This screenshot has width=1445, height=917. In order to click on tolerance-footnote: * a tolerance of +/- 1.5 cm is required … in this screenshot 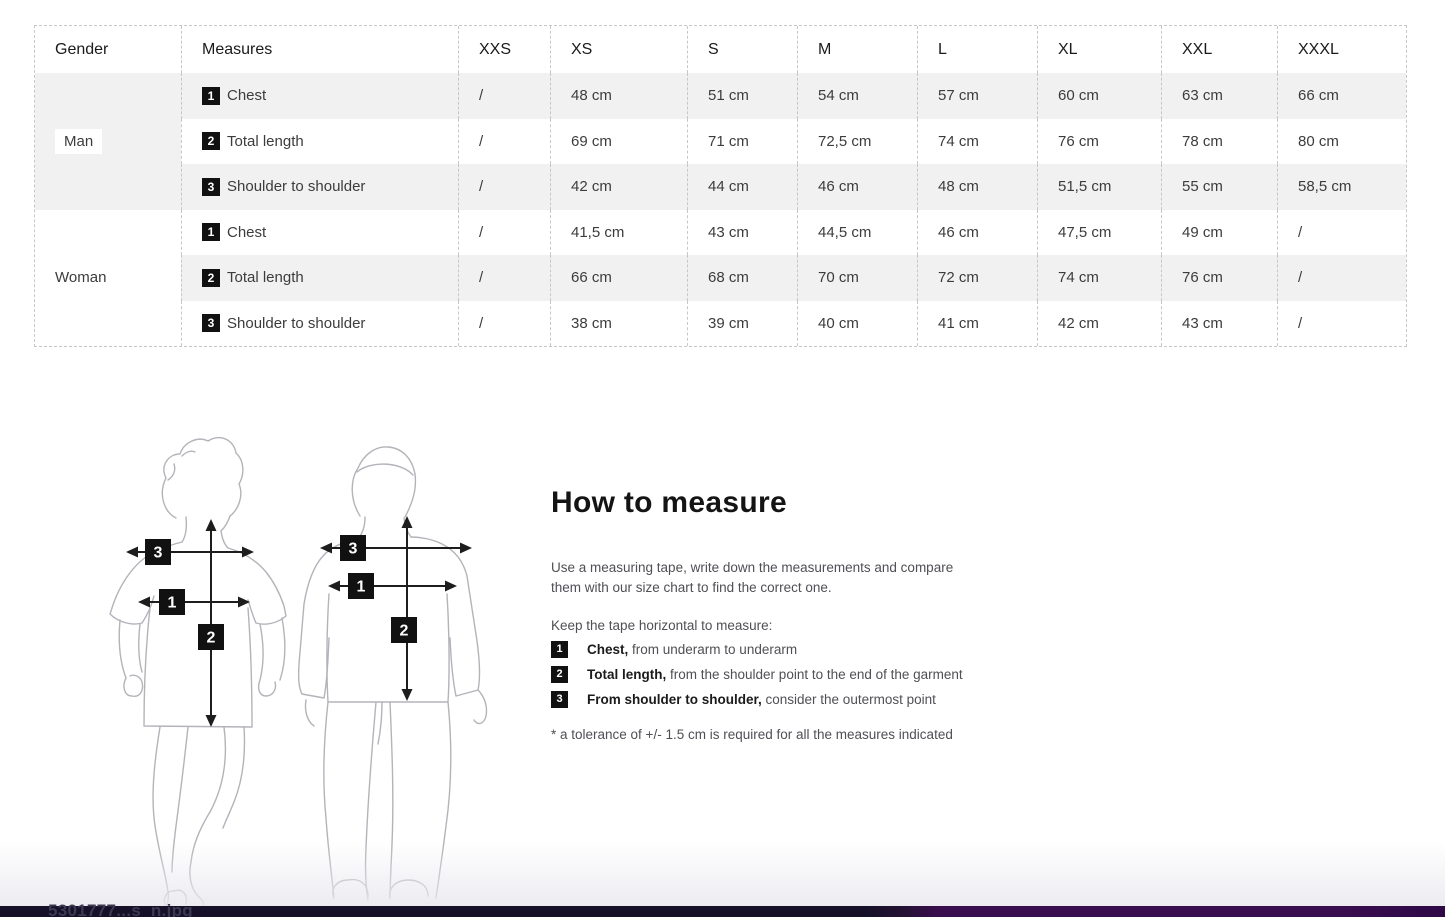, I will do `click(752, 735)`.